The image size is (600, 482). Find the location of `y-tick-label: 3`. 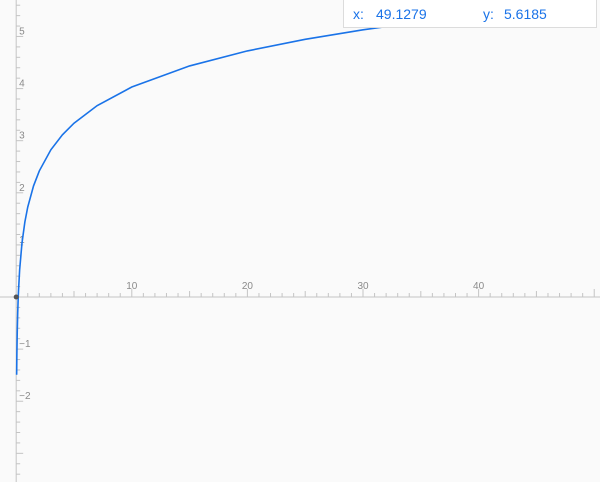

y-tick-label: 3 is located at coordinates (22, 136).